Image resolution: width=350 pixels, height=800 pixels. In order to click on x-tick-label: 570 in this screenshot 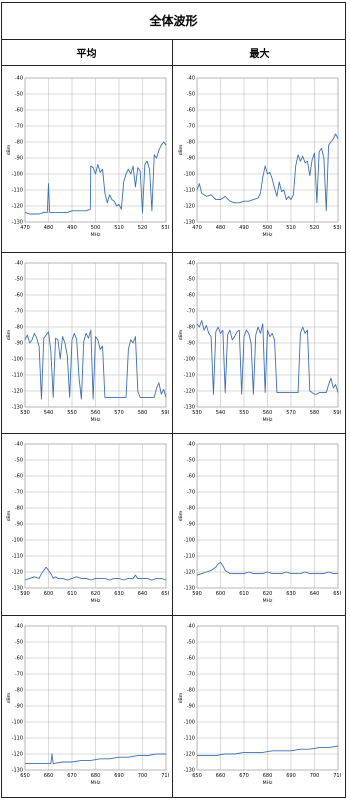, I will do `click(291, 413)`.